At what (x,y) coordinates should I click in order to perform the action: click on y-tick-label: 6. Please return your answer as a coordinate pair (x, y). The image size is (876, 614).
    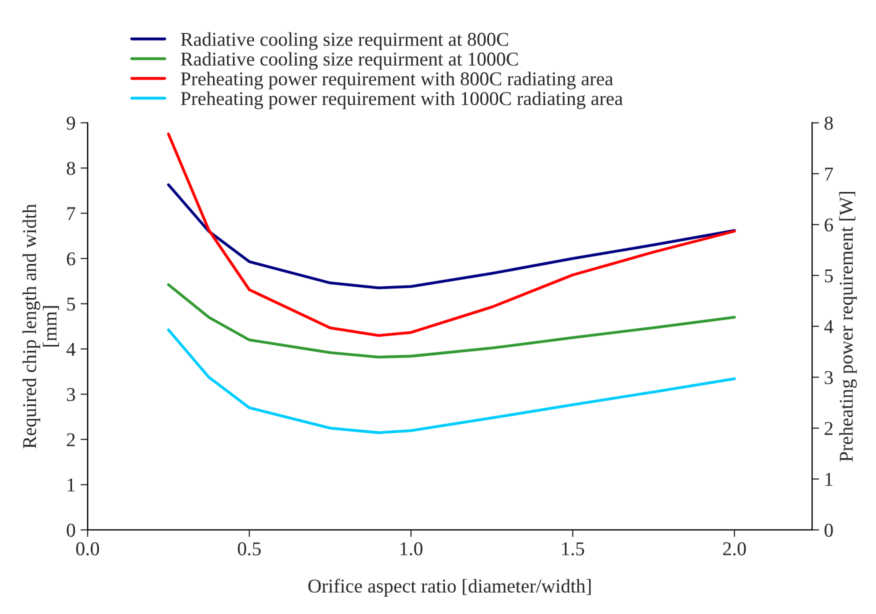
    Looking at the image, I should click on (71, 259).